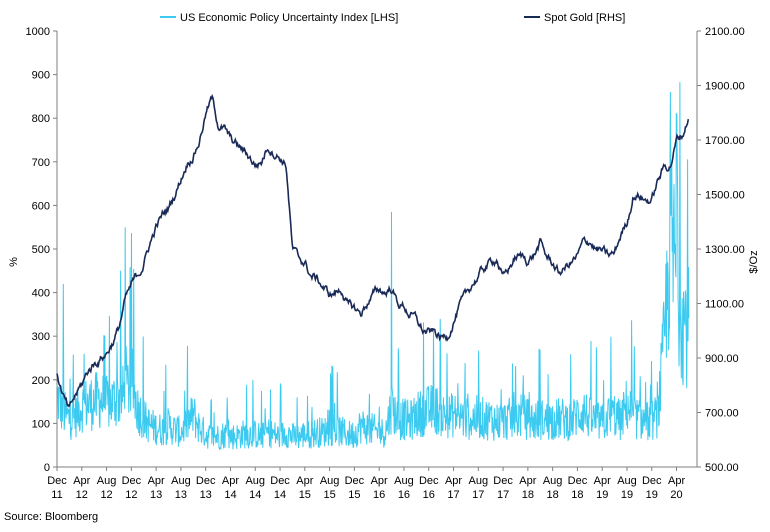 The height and width of the screenshot is (532, 770). What do you see at coordinates (56, 495) in the screenshot?
I see `x-tick-label-year: 11` at bounding box center [56, 495].